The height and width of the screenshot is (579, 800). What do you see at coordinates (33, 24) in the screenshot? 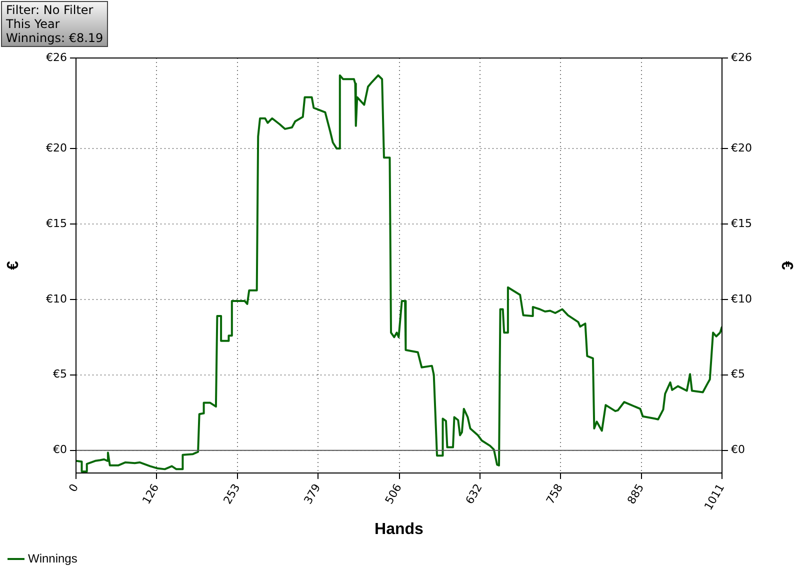
I see `text: This Year` at bounding box center [33, 24].